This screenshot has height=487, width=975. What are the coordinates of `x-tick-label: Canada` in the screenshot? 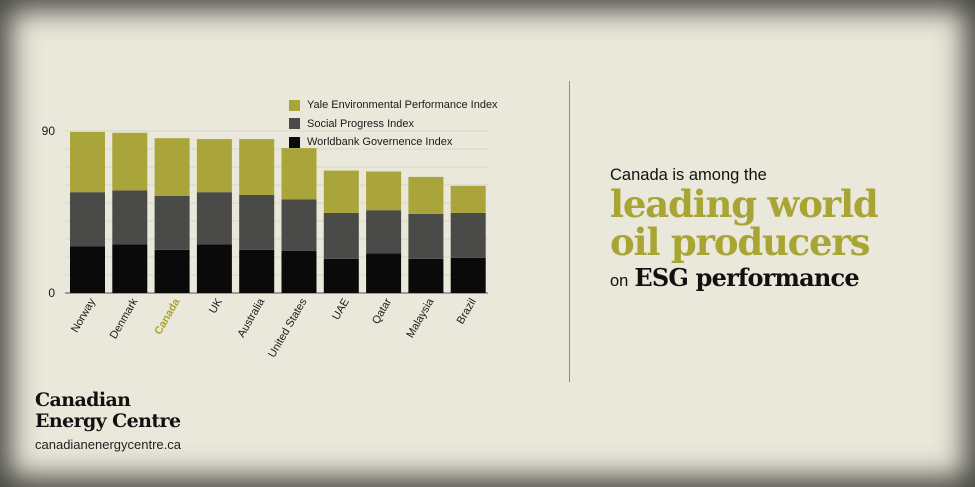 It's located at (167, 316).